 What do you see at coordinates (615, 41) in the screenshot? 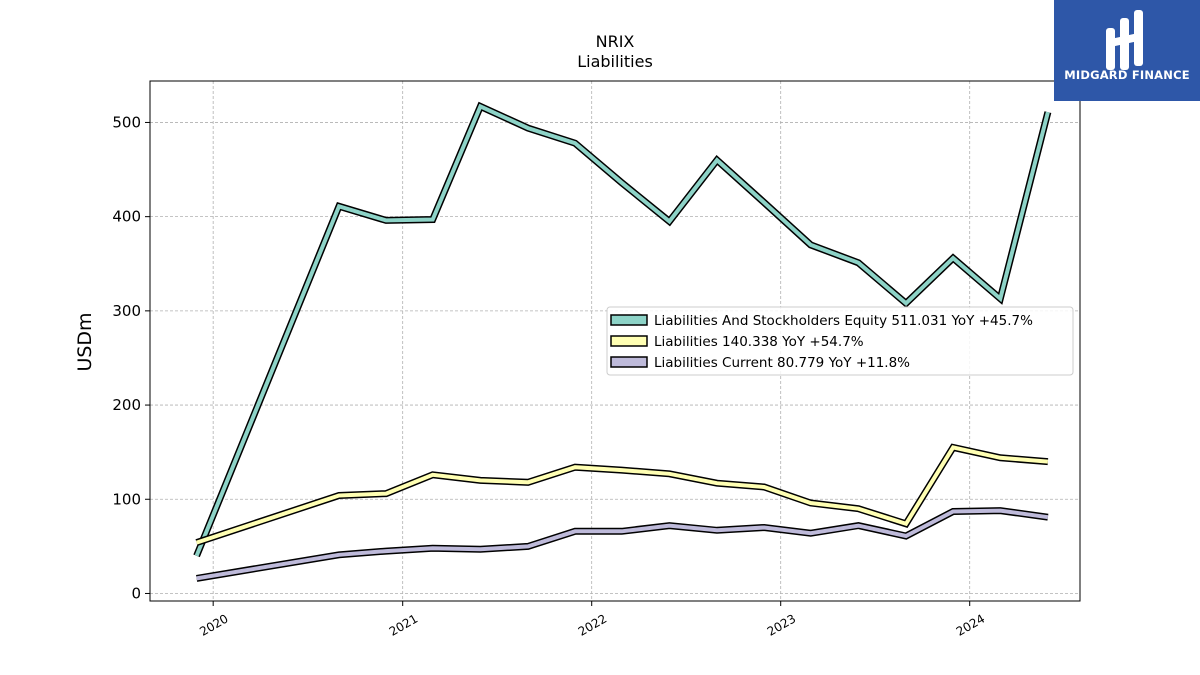
I see `chart-title: NRIX` at bounding box center [615, 41].